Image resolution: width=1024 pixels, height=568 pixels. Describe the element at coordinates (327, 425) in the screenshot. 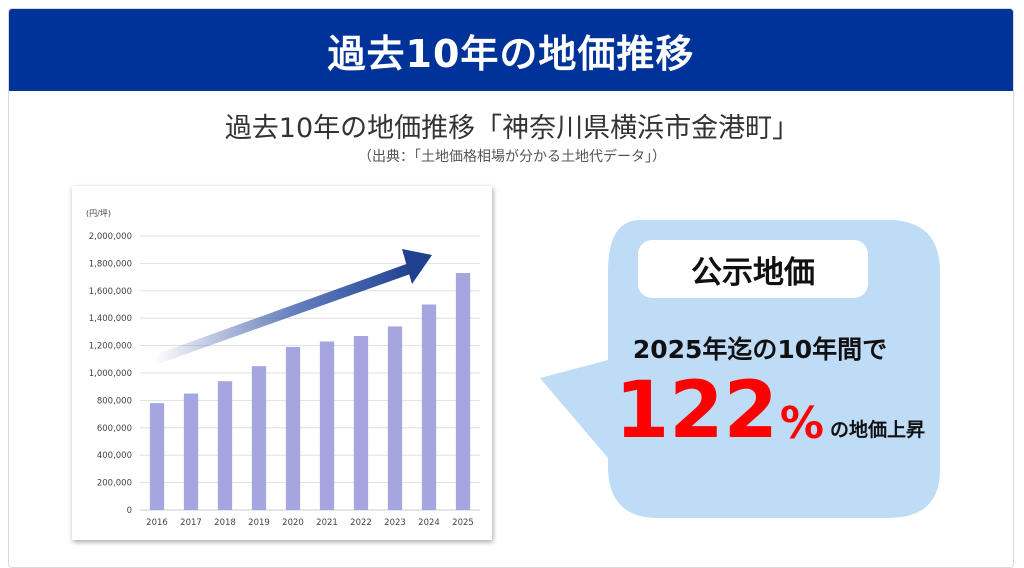

I see `bar-2021` at that location.